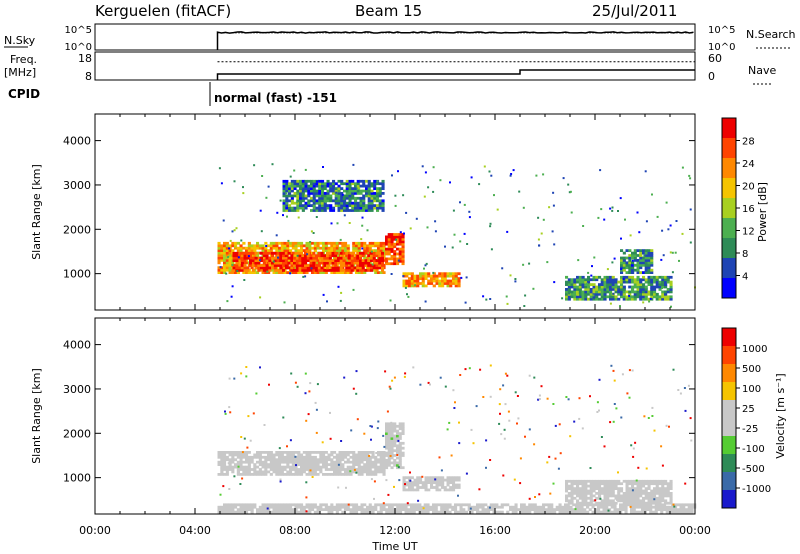 This screenshot has height=554, width=800. What do you see at coordinates (745, 254) in the screenshot?
I see `colorbar-tick-label-5: 8` at bounding box center [745, 254].